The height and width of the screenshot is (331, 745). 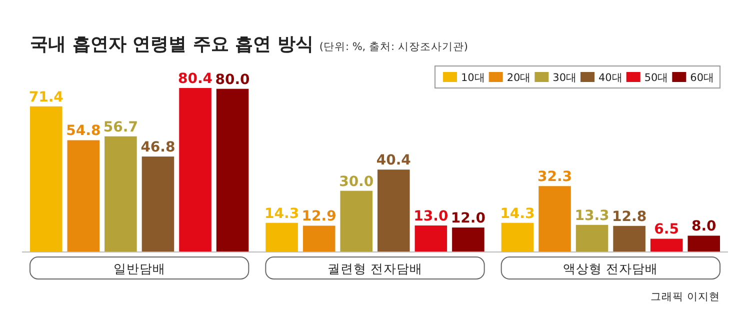 I want to click on text: 그래픽 이지현, so click(x=685, y=297).